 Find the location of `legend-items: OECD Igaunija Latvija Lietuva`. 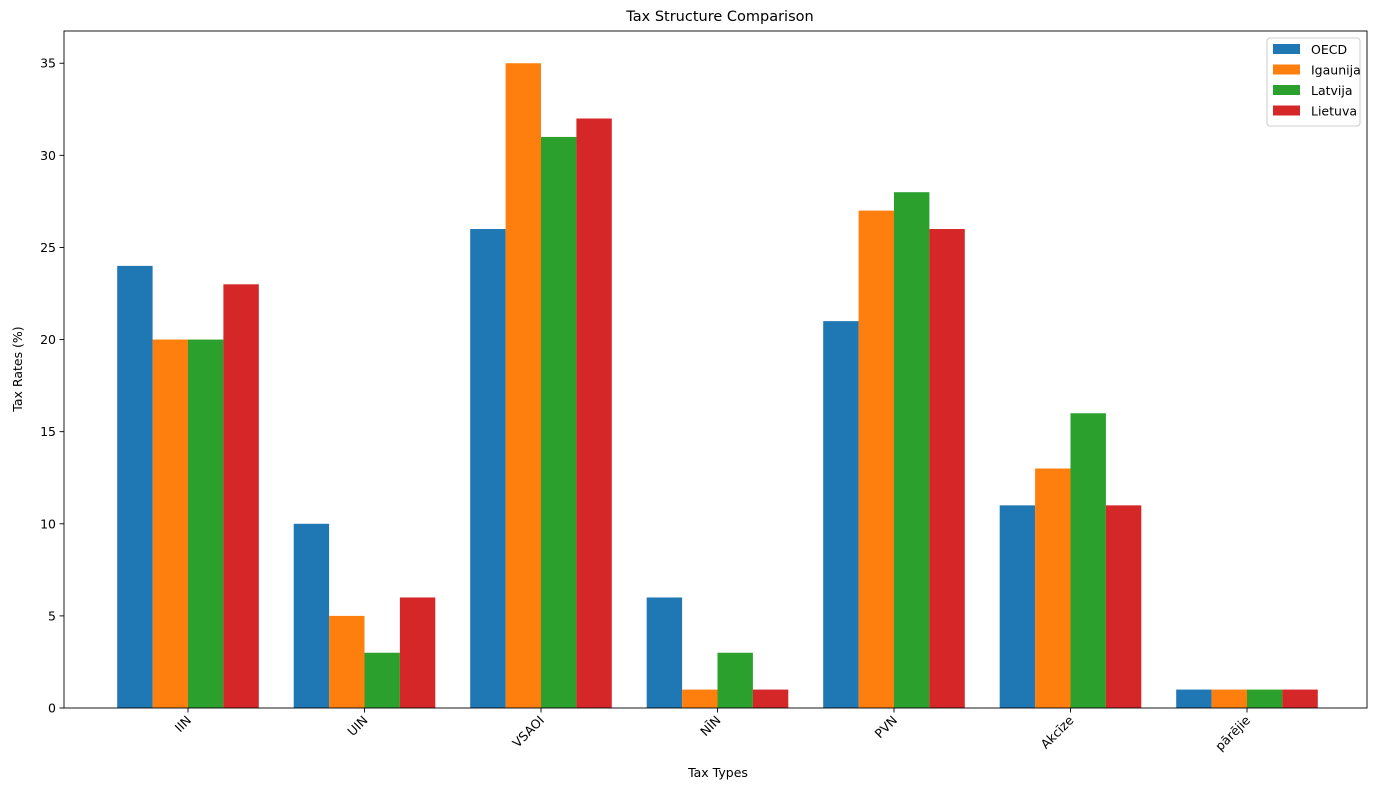

legend-items: OECD Igaunija Latvija Lietuva is located at coordinates (1317, 80).